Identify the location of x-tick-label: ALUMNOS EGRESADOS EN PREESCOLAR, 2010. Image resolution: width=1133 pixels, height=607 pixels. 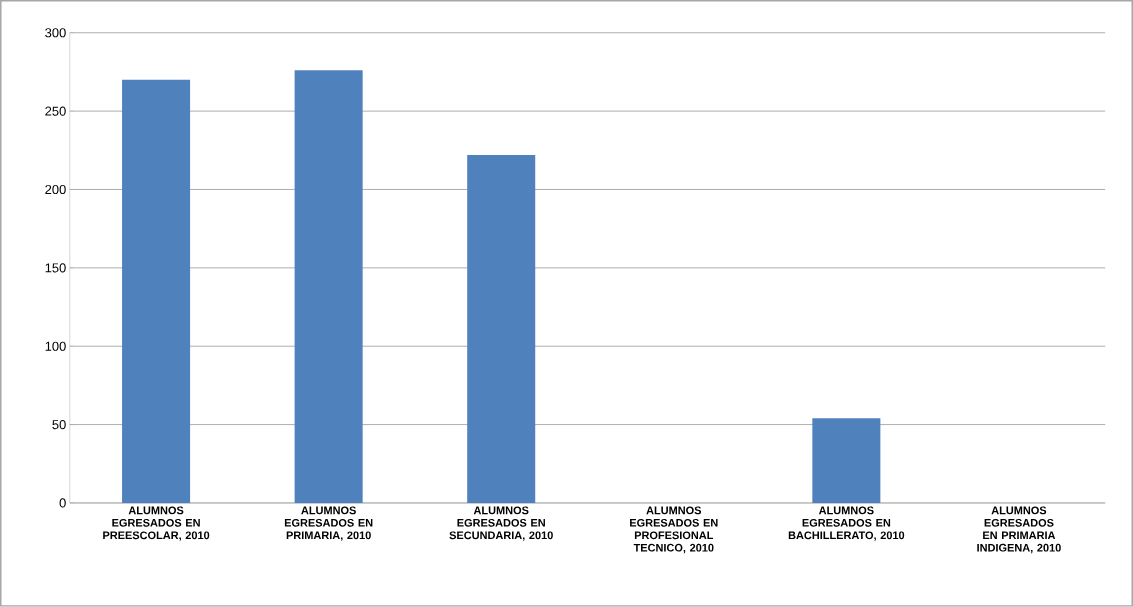
(156, 523).